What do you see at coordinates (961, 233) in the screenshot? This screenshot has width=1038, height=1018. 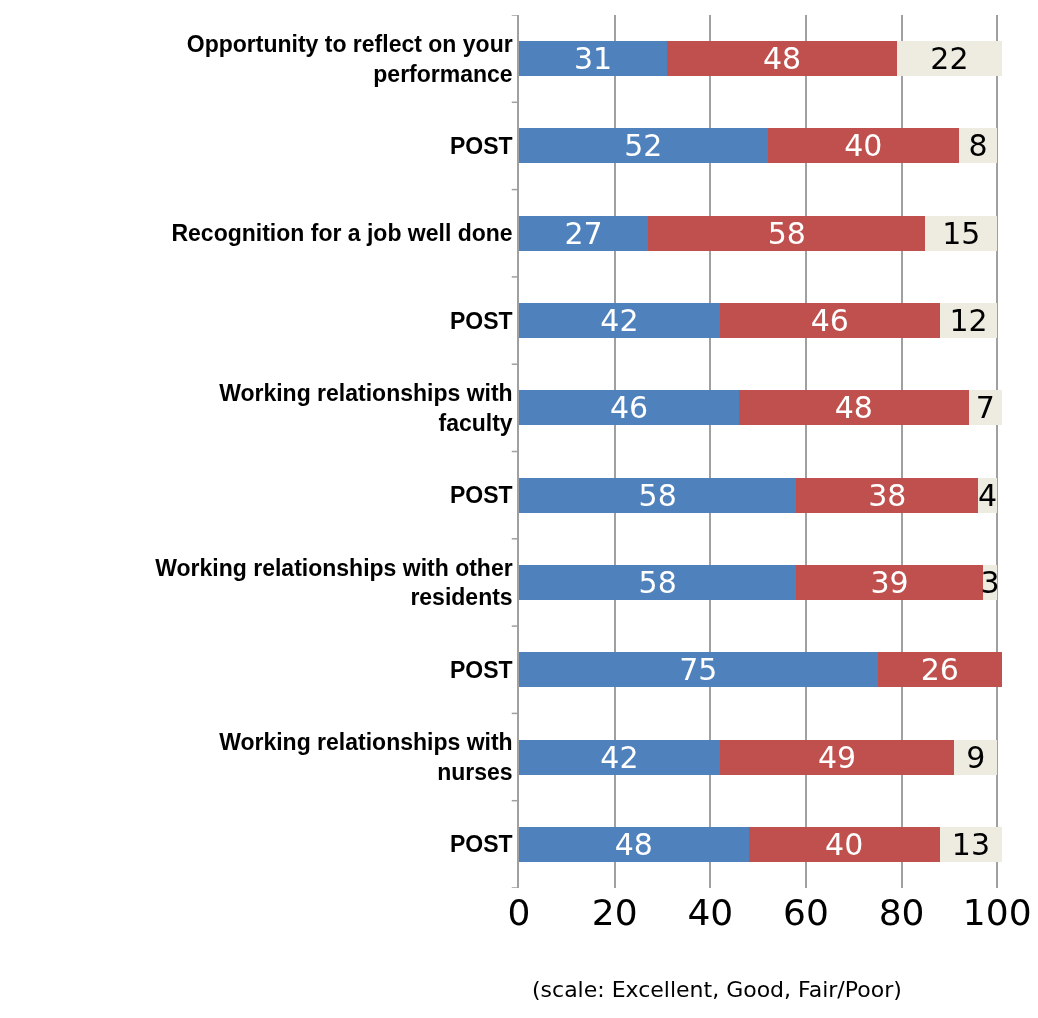 I see `data-label: 15` at bounding box center [961, 233].